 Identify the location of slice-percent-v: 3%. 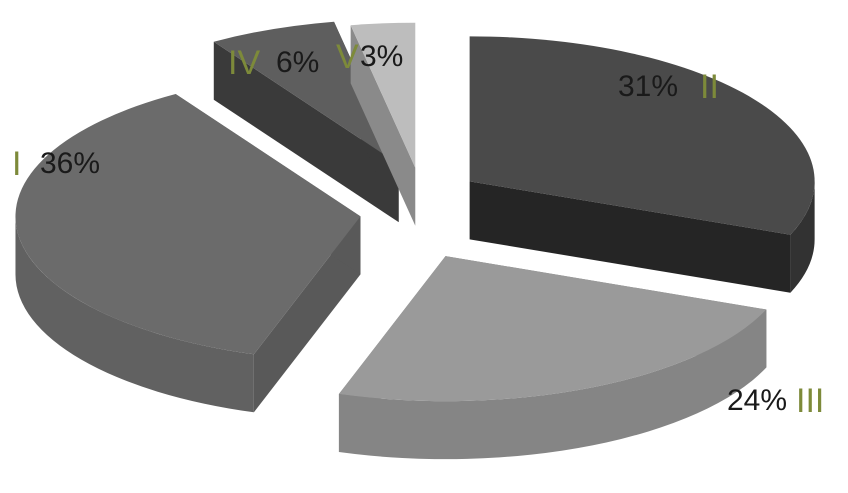
(381, 56).